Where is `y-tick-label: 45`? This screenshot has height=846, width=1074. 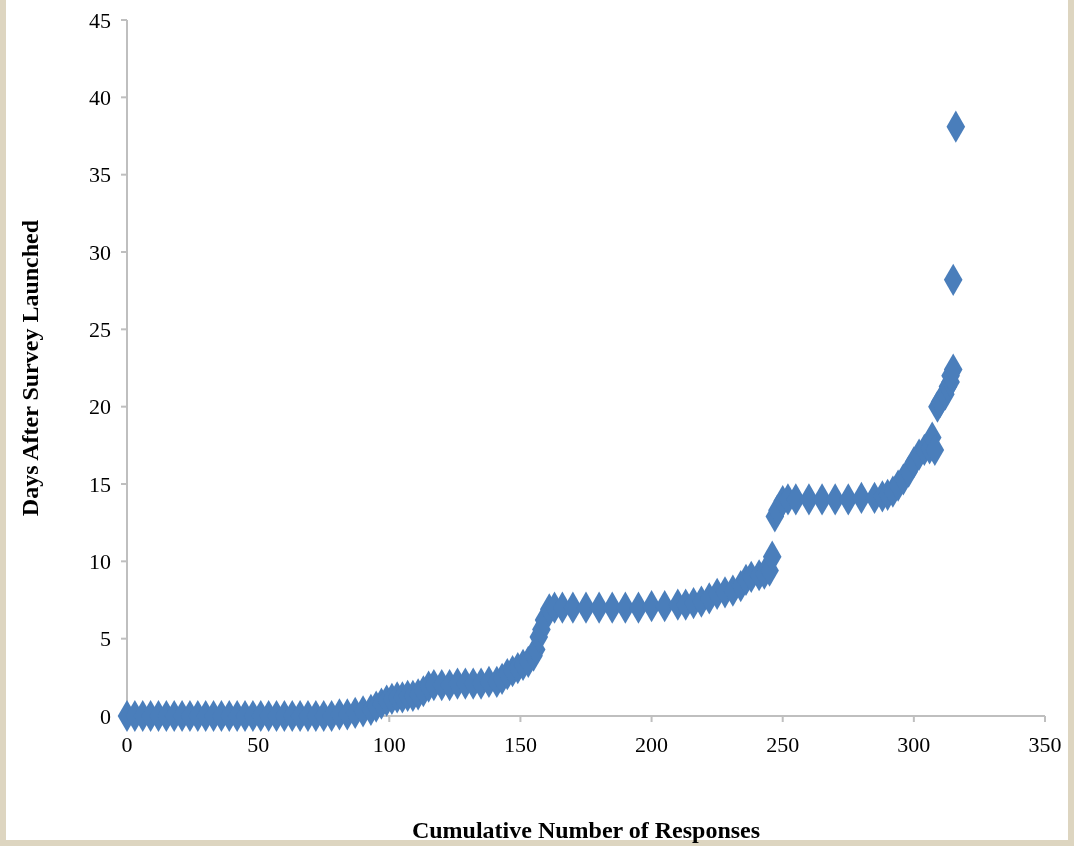 y-tick-label: 45 is located at coordinates (100, 20).